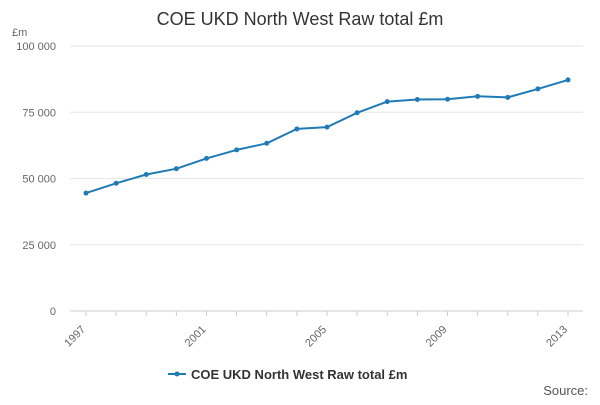  I want to click on legend: COE UKD North West Raw total £m, so click(287, 374).